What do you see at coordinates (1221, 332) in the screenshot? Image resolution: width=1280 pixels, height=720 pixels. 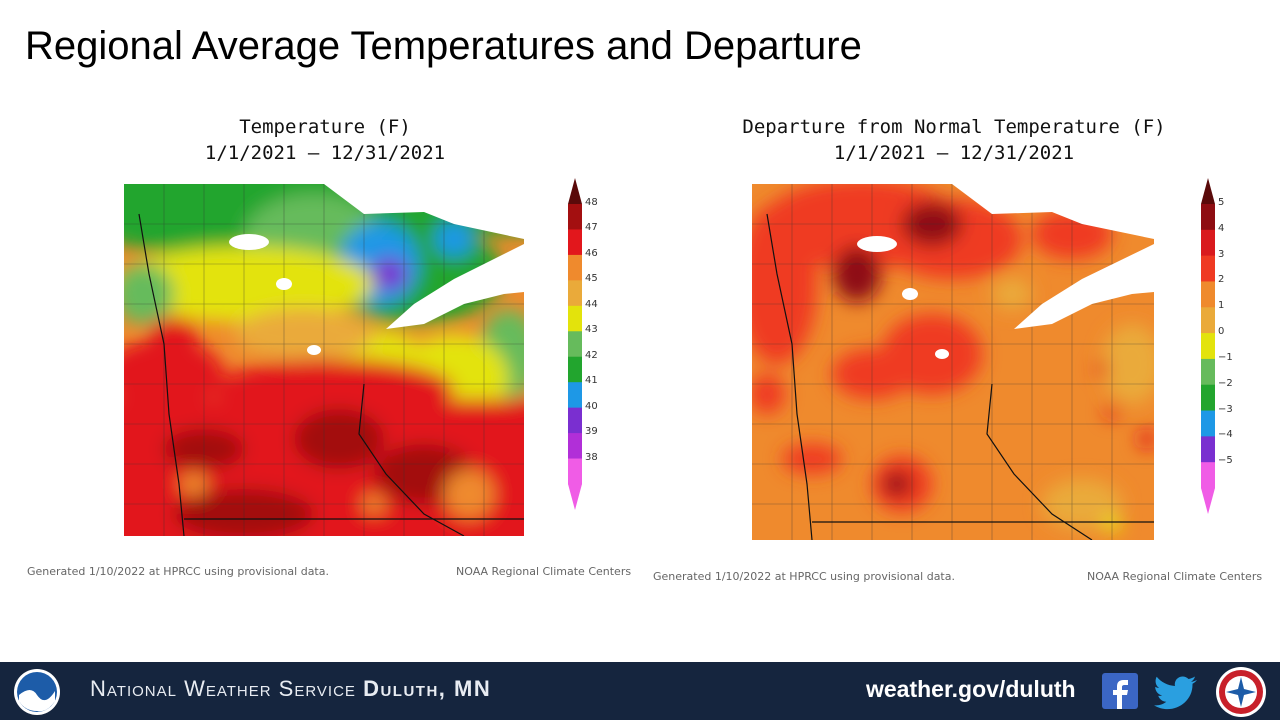 I see `legend-label: 0` at bounding box center [1221, 332].